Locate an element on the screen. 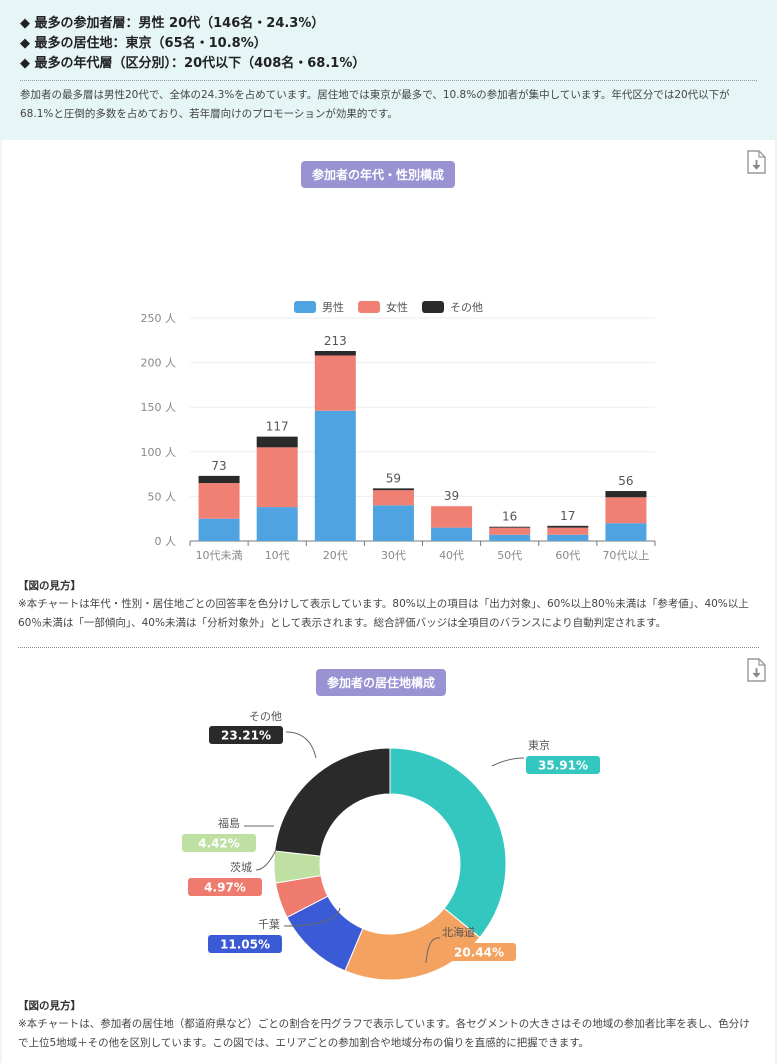 The height and width of the screenshot is (1063, 777). donut-label-北海道: 北海道 20.44% is located at coordinates (470, 944).